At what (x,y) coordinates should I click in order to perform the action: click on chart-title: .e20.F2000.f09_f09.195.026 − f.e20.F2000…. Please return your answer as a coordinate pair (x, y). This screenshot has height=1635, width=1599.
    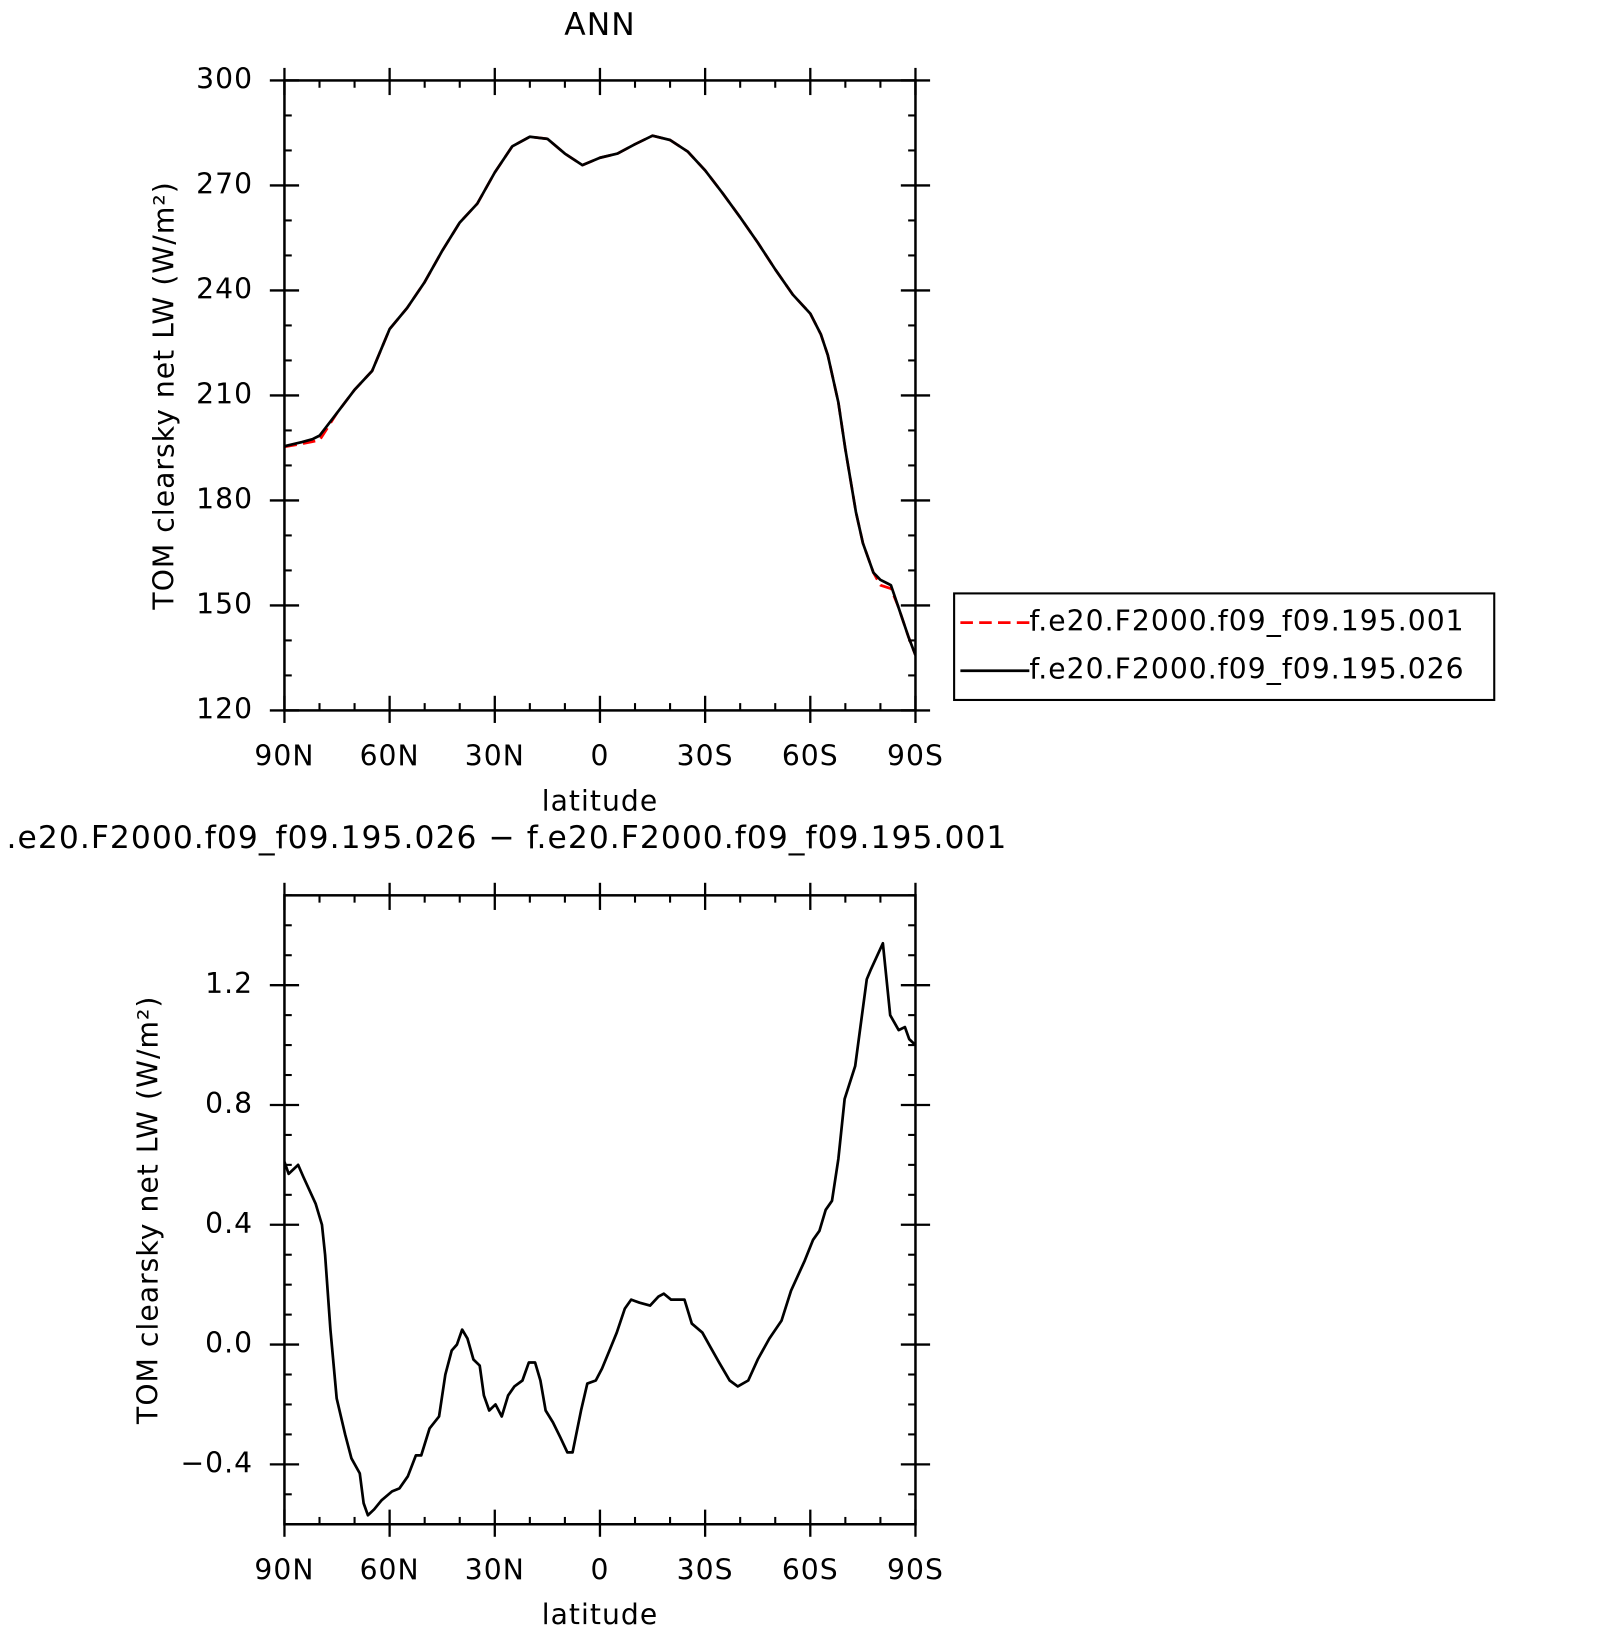
    Looking at the image, I should click on (507, 838).